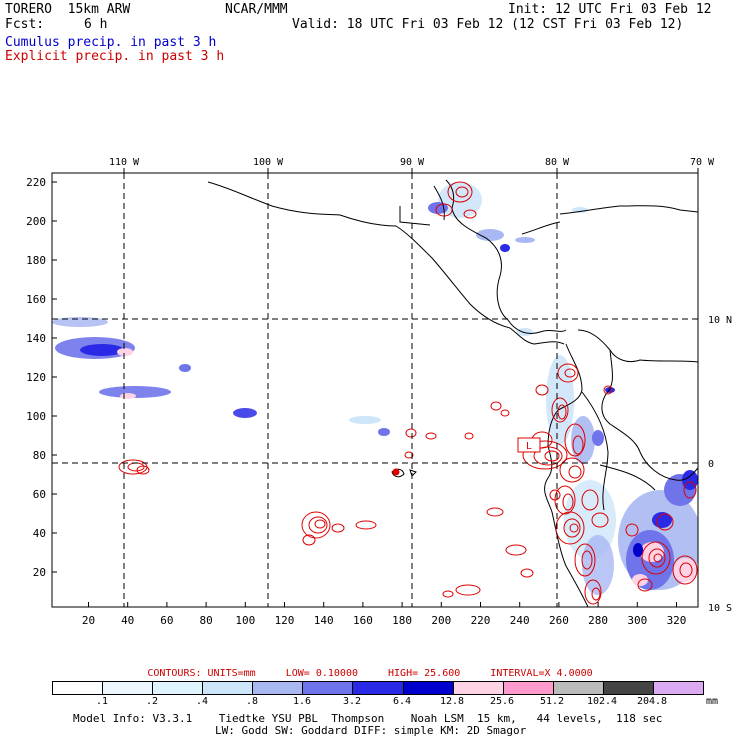 The image size is (740, 740). Describe the element at coordinates (481, 620) in the screenshot. I see `x-tick-label: 220` at that location.